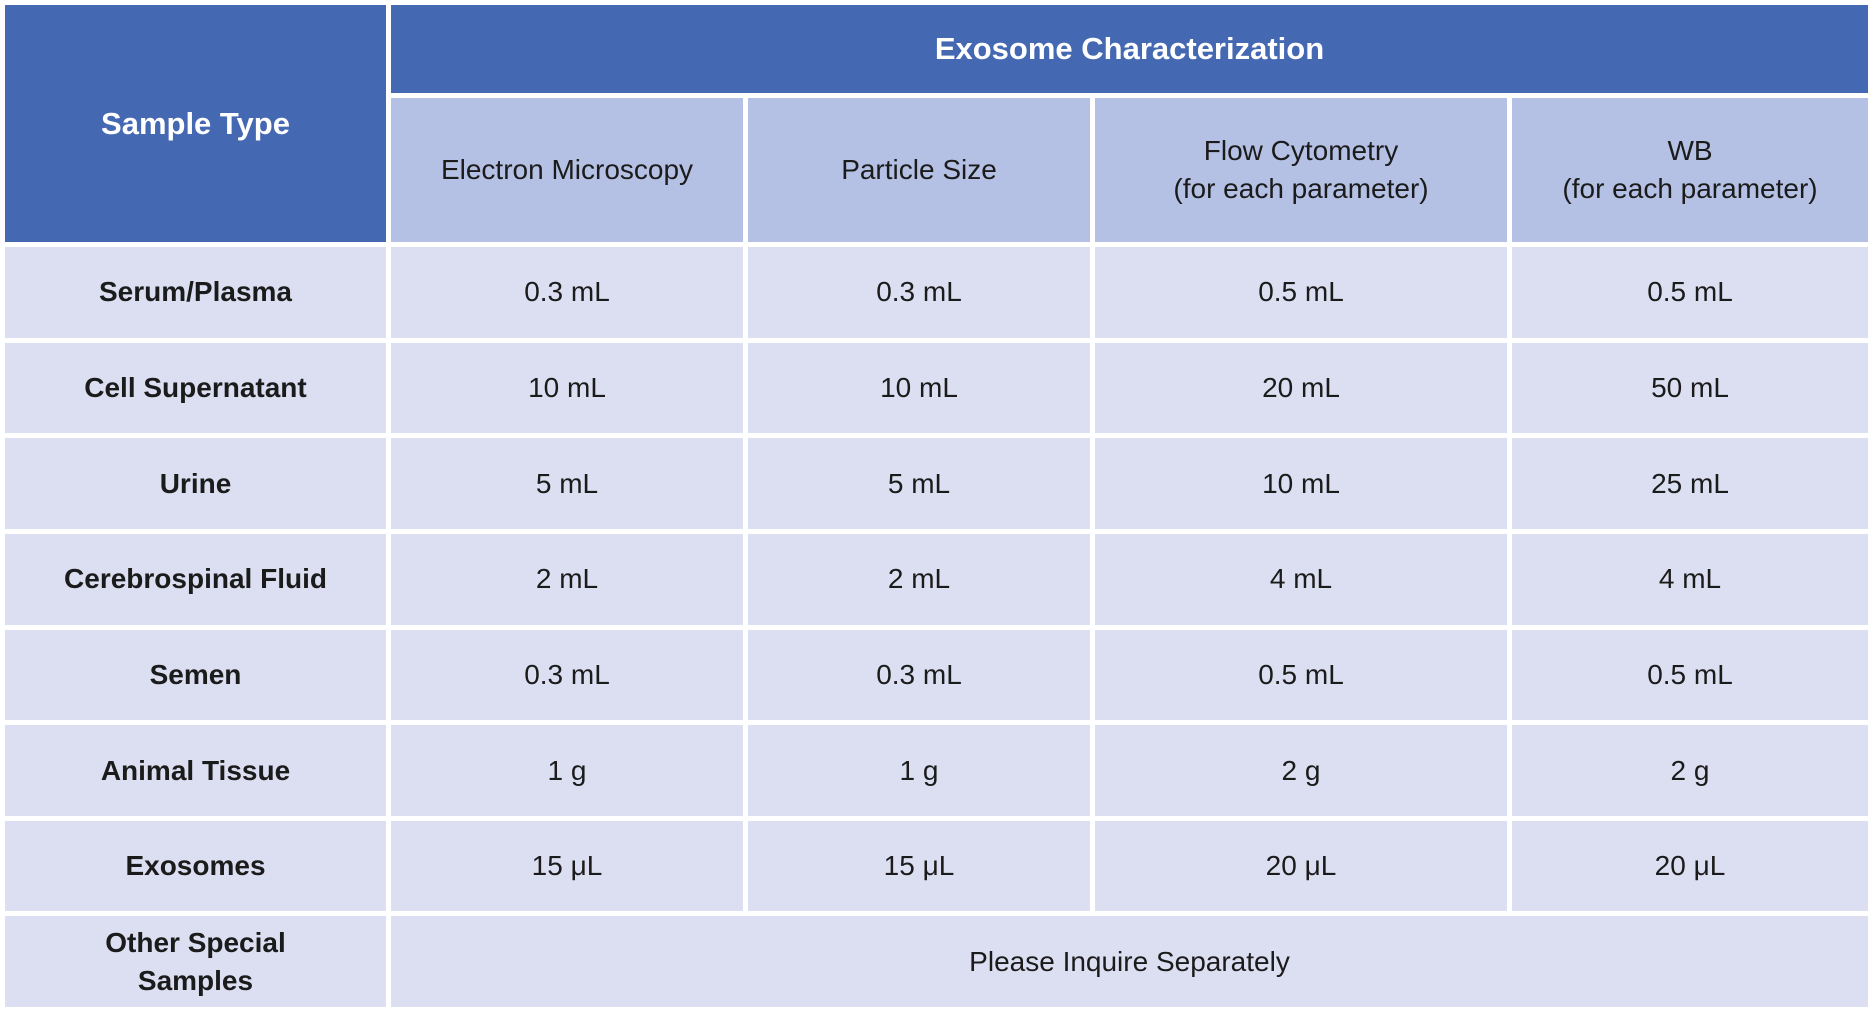 This screenshot has width=1873, height=1012. I want to click on row-label: Animal Tissue, so click(195, 770).